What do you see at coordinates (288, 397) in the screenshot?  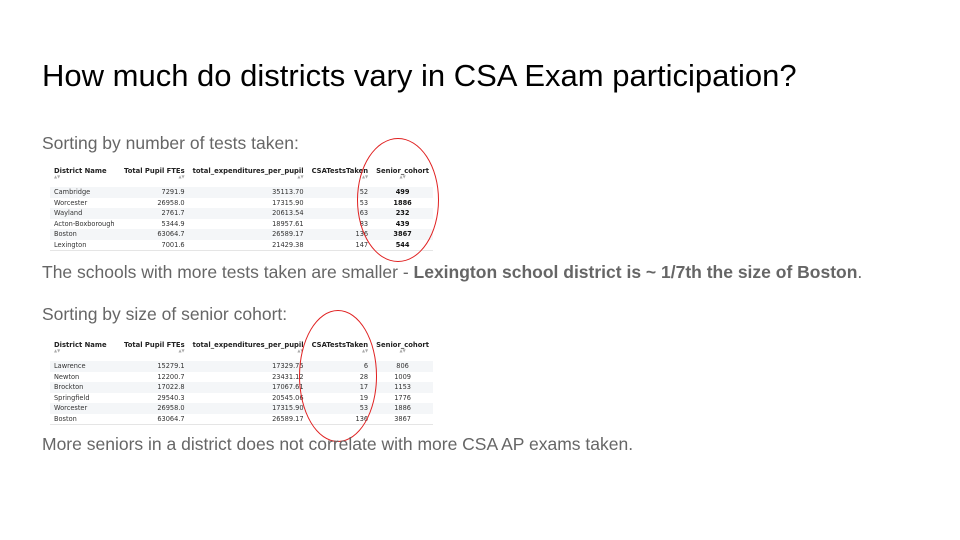 I see `cell-expenditures-per-pupil: 20545.06` at bounding box center [288, 397].